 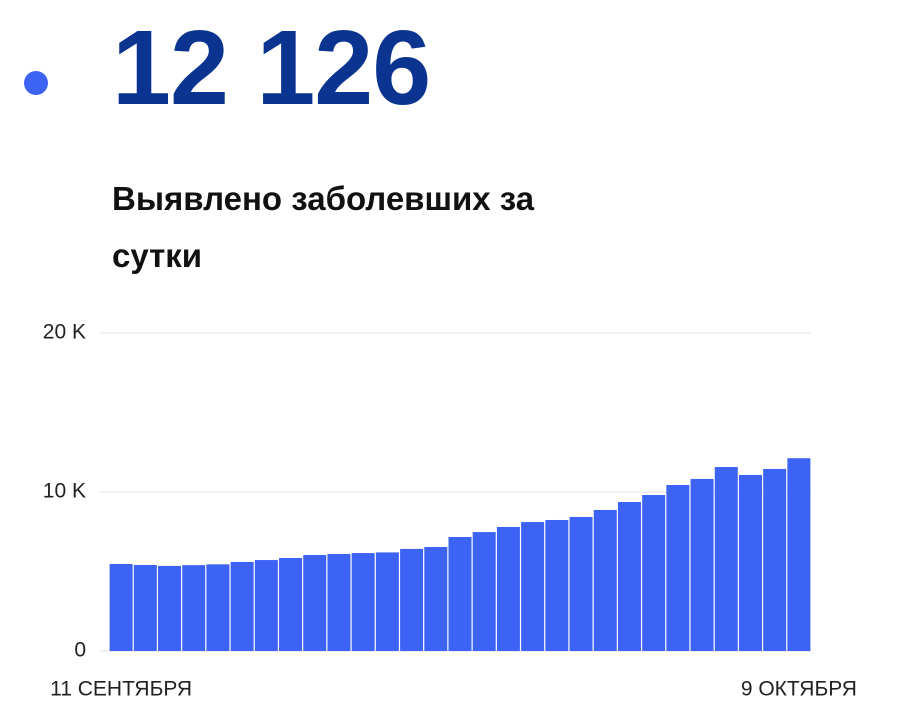 What do you see at coordinates (121, 689) in the screenshot?
I see `x-tick-label: 11 СЕНТЯБРЯ` at bounding box center [121, 689].